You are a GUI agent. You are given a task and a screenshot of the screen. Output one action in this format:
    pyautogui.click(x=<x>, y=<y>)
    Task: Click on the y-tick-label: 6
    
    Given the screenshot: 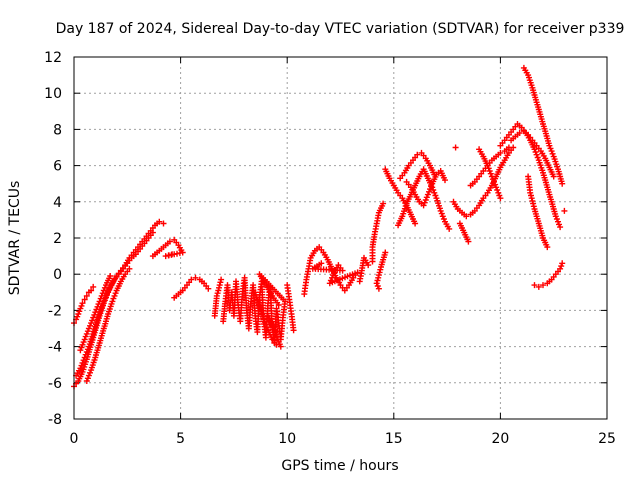 What is the action you would take?
    pyautogui.click(x=57, y=167)
    